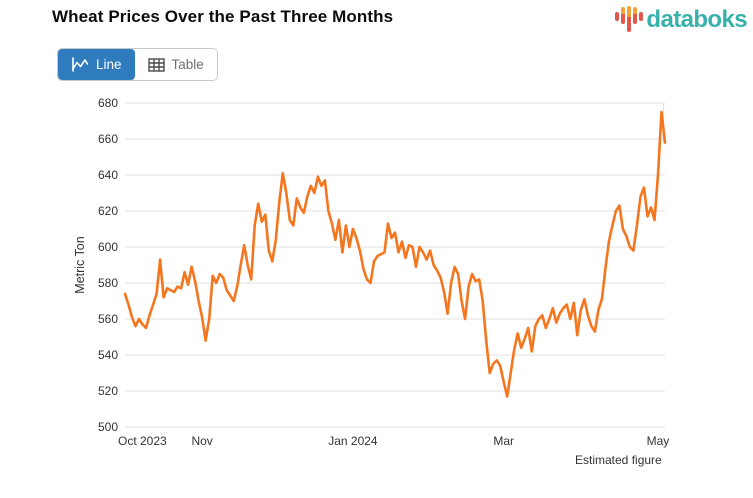 The width and height of the screenshot is (753, 498). Describe the element at coordinates (201, 441) in the screenshot. I see `x-tick-label: Nov` at that location.